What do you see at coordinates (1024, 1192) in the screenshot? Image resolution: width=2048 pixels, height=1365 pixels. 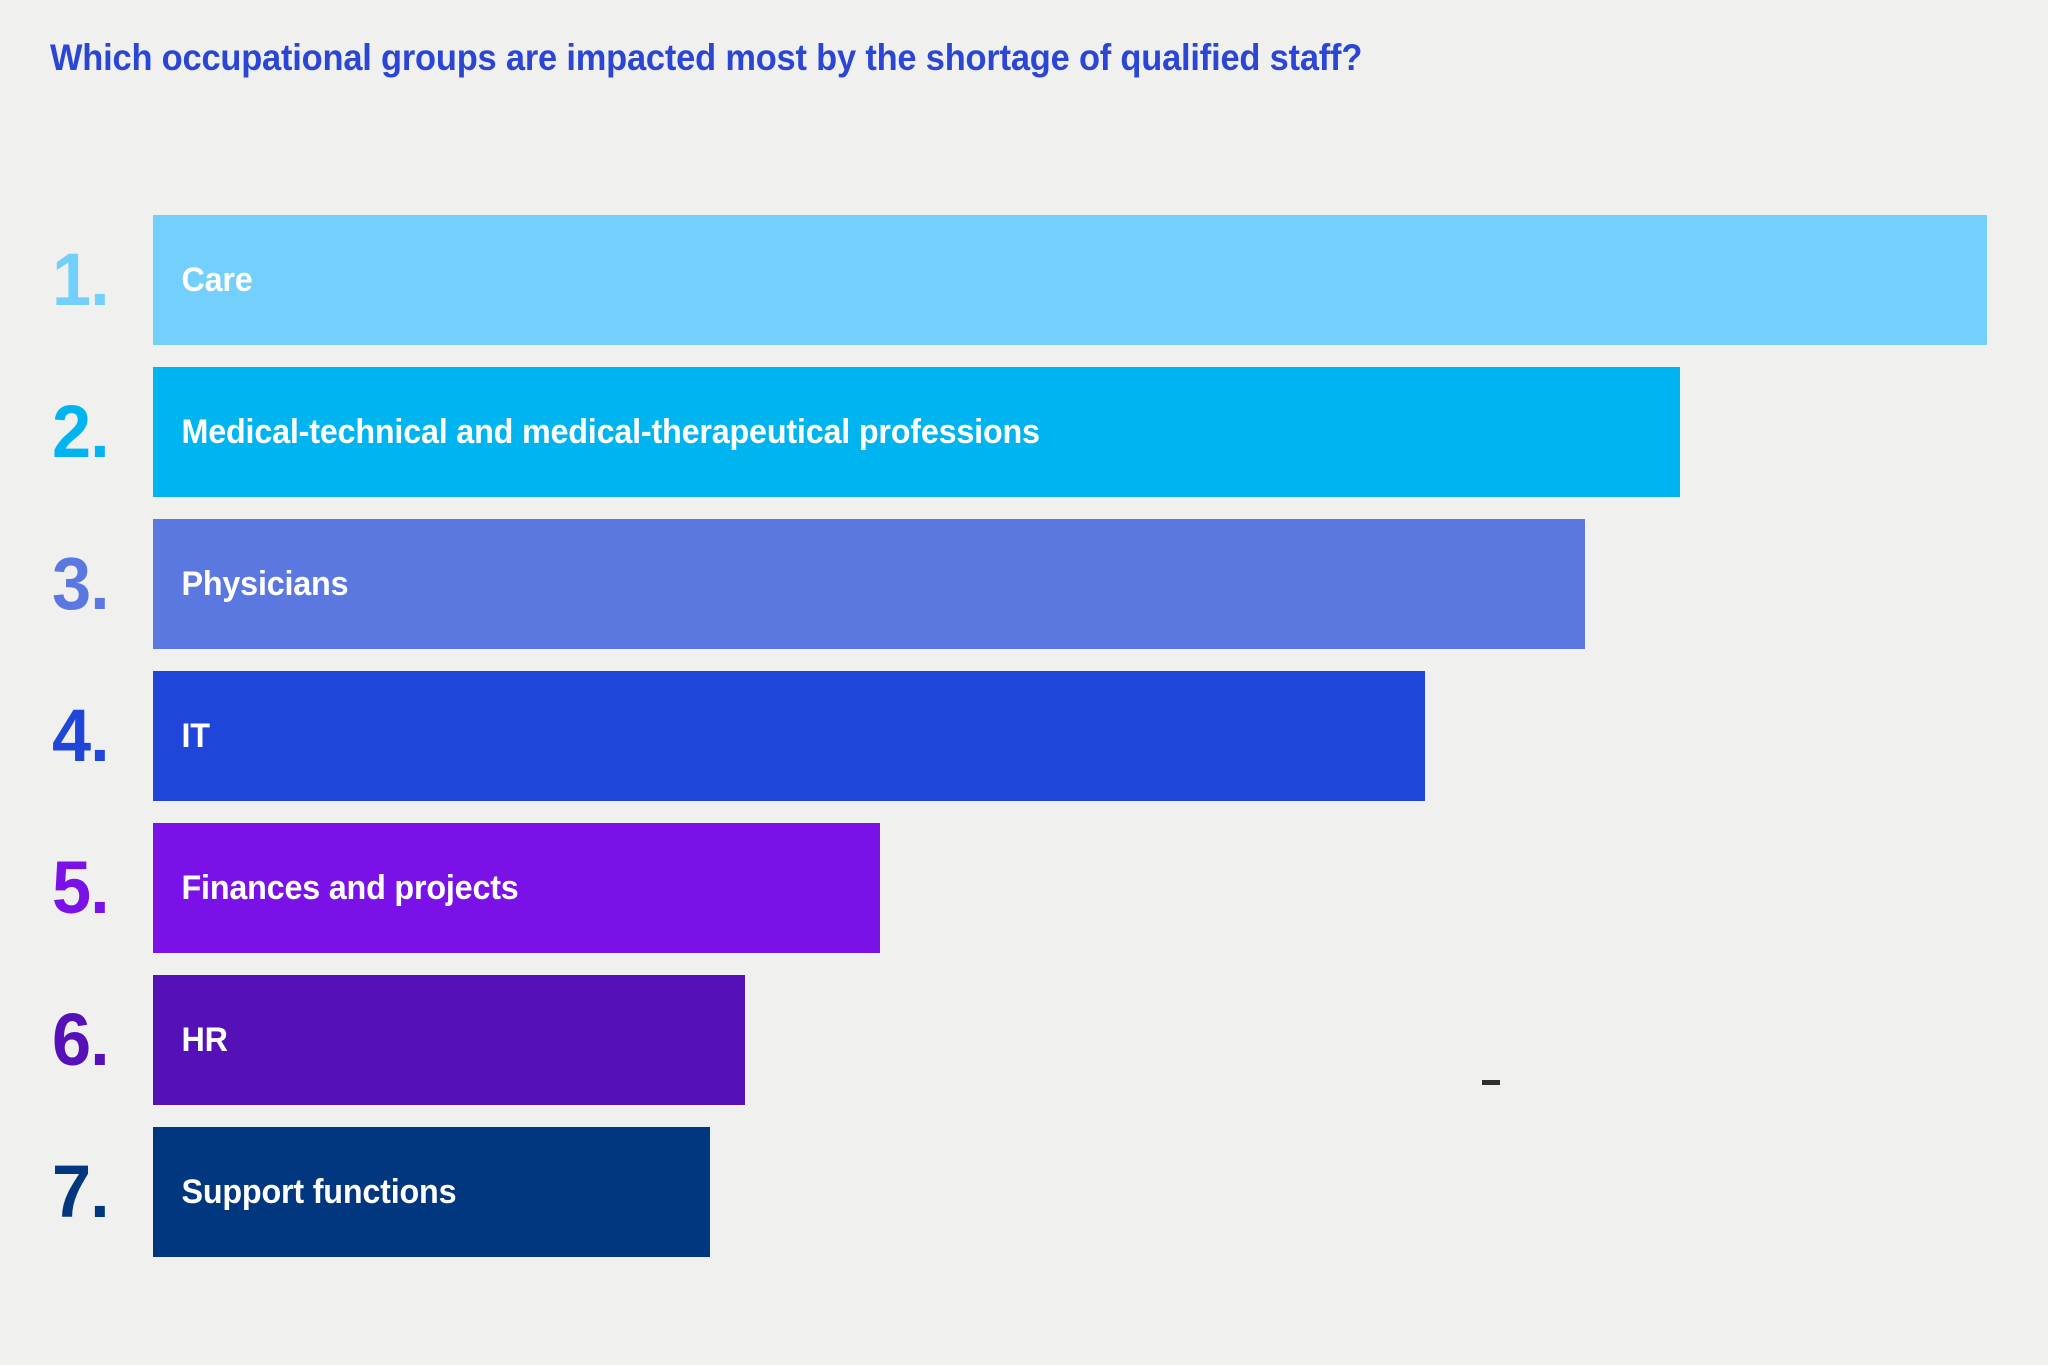 I see `bar-row: 7. Support functions` at bounding box center [1024, 1192].